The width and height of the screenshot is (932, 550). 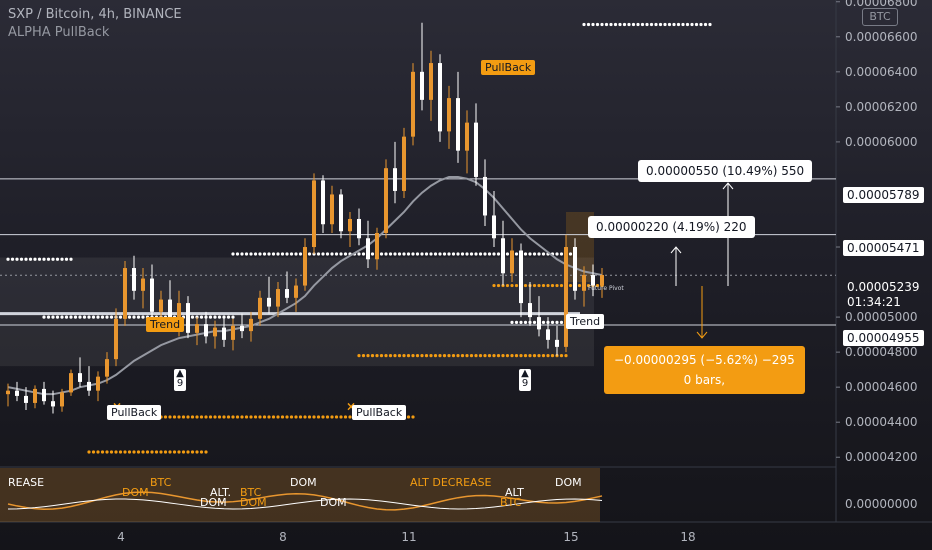 I want to click on measure-middle: 0.00000220 (4.19%) 220, so click(x=671, y=227).